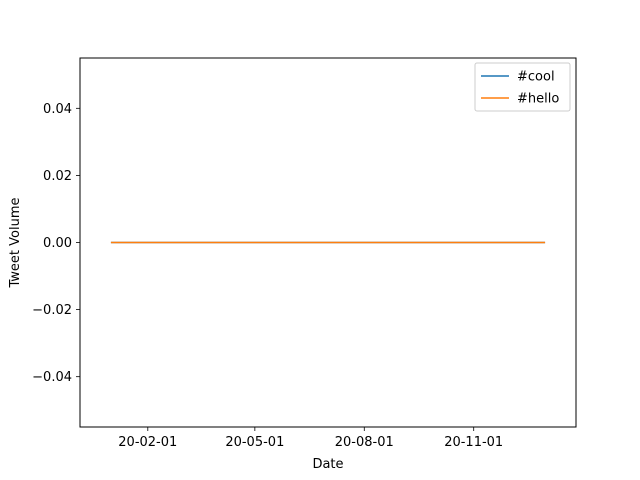 This screenshot has height=480, width=640. Describe the element at coordinates (15, 243) in the screenshot. I see `y-axis-label: Tweet Volume` at that location.